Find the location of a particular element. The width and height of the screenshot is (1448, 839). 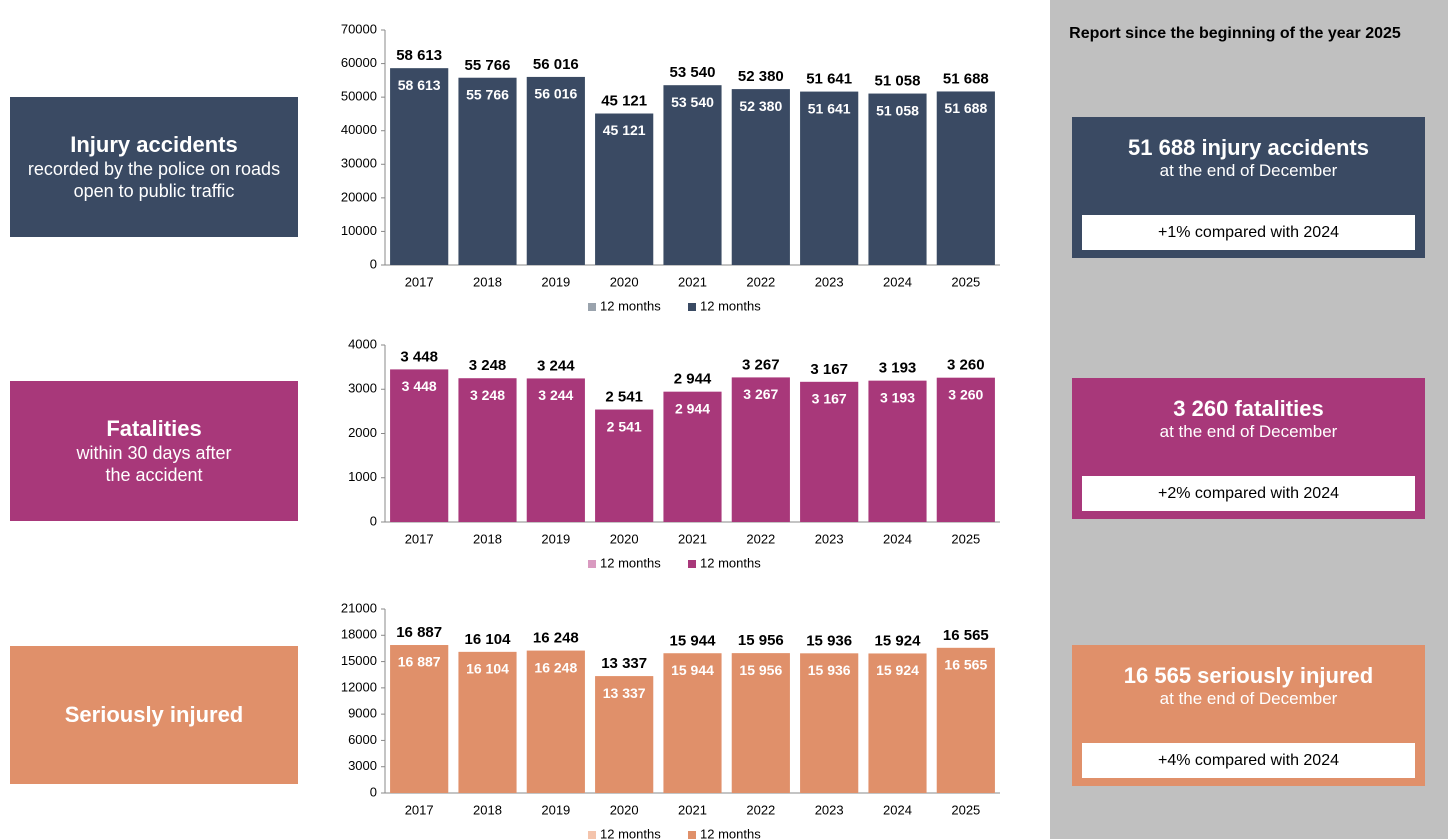

data-label: 3 260 is located at coordinates (965, 394).